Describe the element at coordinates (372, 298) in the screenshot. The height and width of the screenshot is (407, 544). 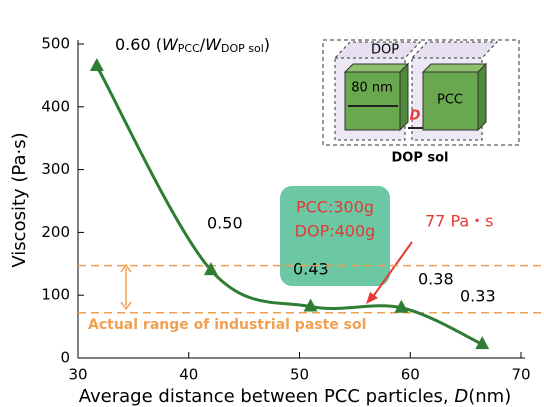
I see `callout-arrowhead` at that location.